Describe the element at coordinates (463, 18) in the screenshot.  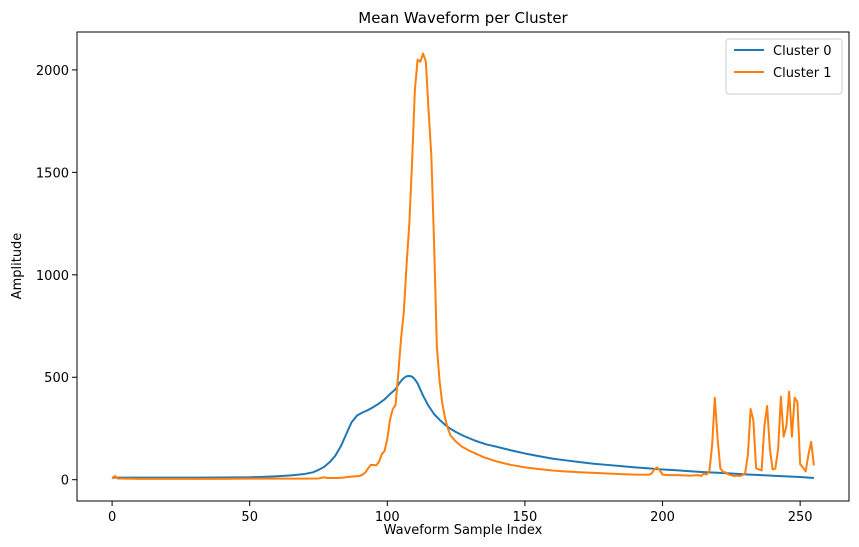
I see `chart-title: Mean Waveform per Cluster` at that location.